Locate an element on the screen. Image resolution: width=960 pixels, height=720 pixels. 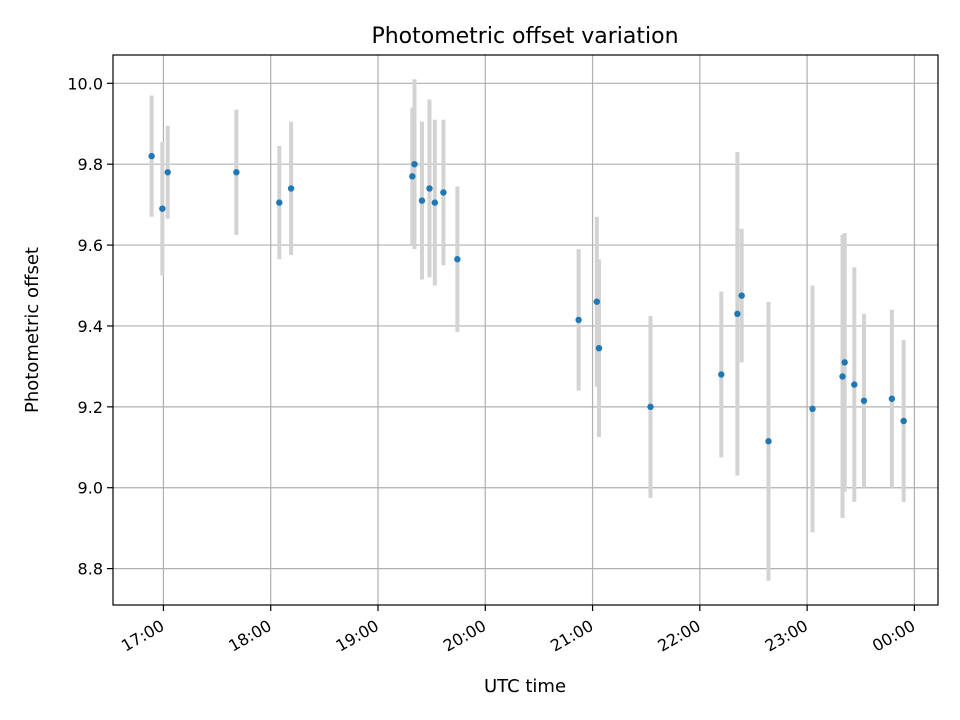
y-tick-label: 10.0 is located at coordinates (85, 83).